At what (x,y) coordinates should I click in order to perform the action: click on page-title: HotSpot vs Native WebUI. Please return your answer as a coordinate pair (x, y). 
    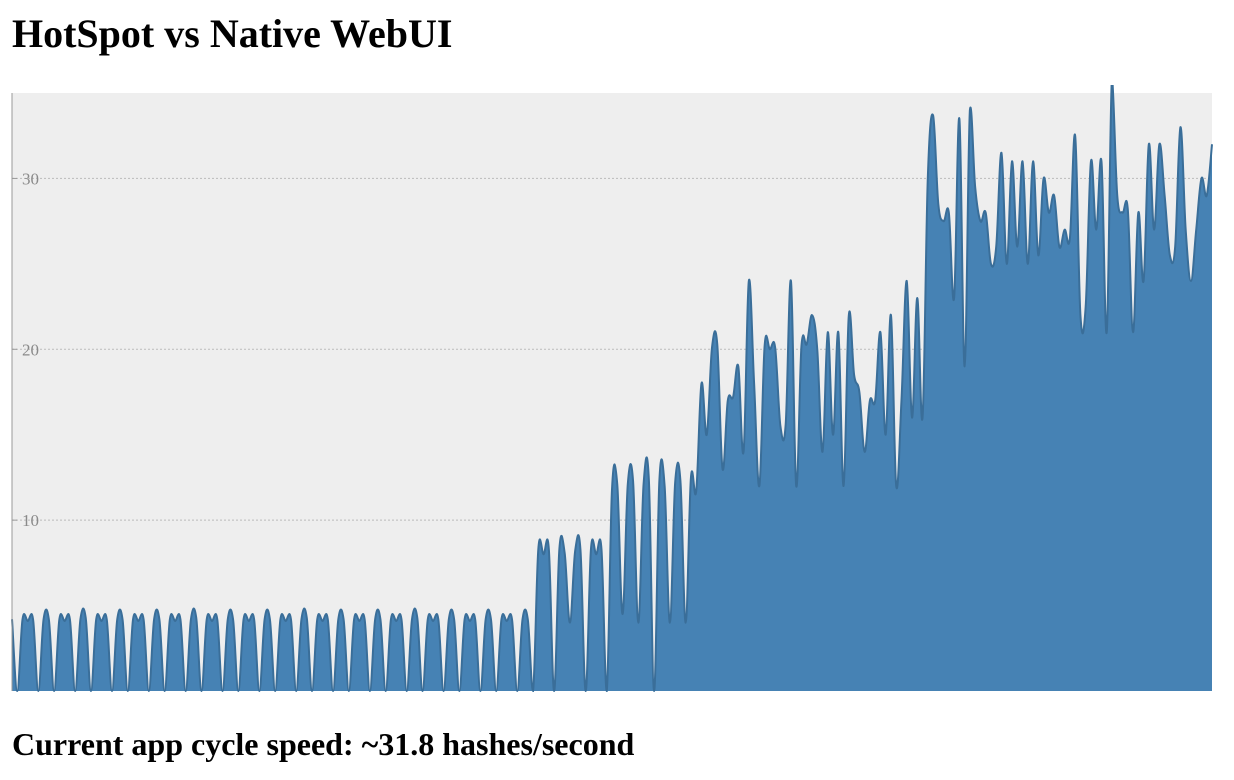
    Looking at the image, I should click on (232, 33).